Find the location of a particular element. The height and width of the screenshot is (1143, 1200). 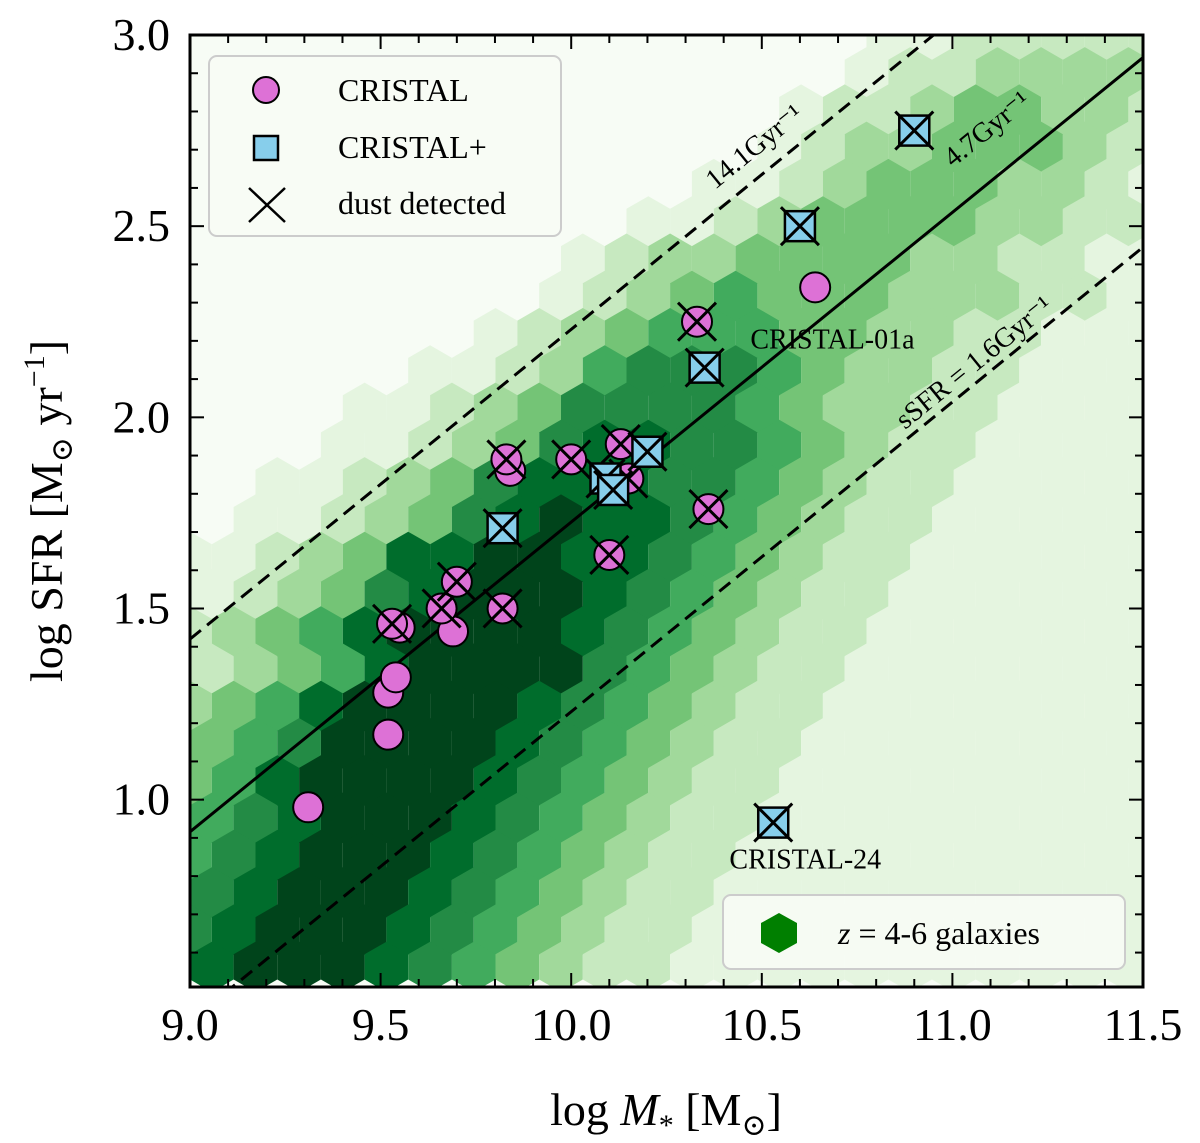

legend-label-cristal: CRISTAL is located at coordinates (403, 90).